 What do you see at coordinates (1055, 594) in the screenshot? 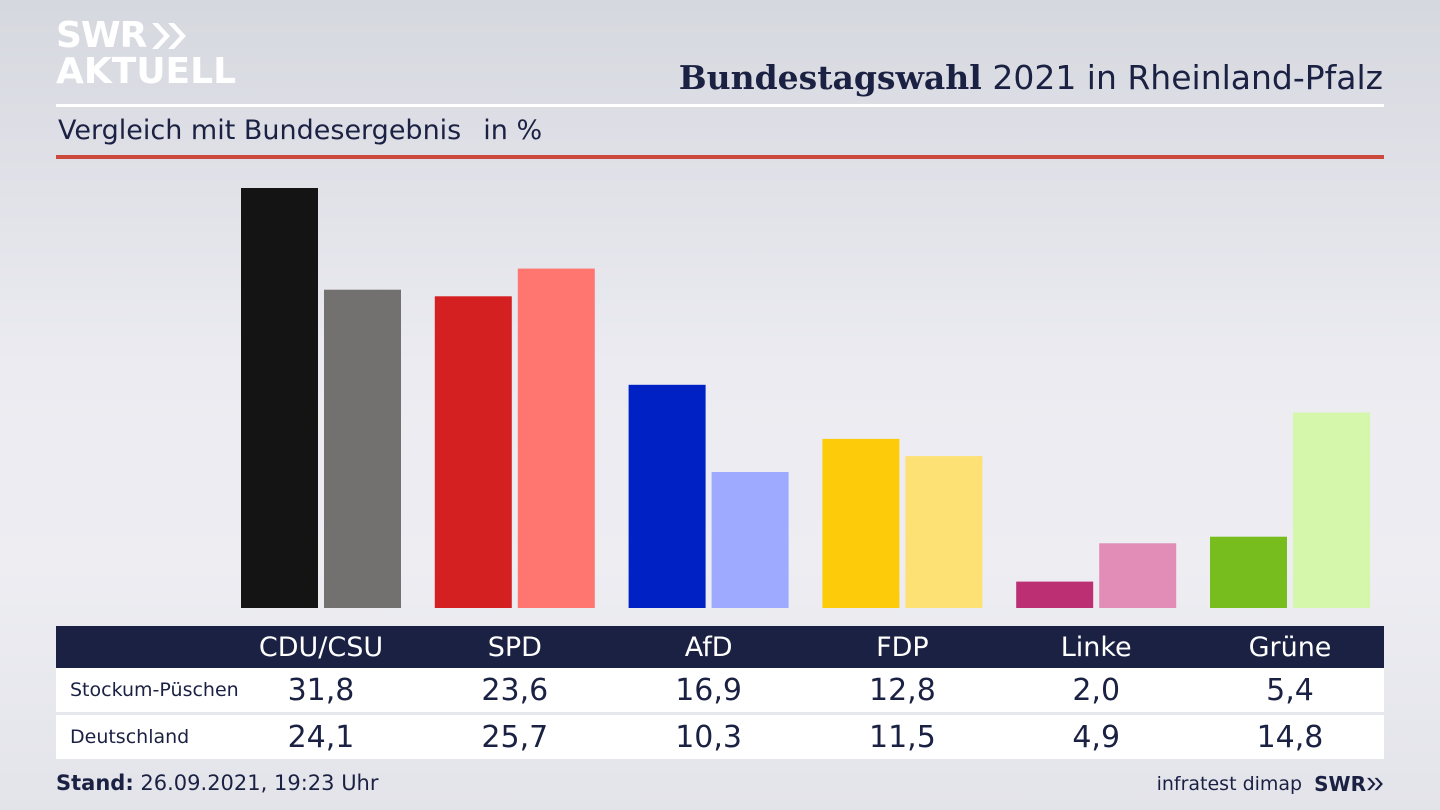
I see `bar-stockum-linke` at bounding box center [1055, 594].